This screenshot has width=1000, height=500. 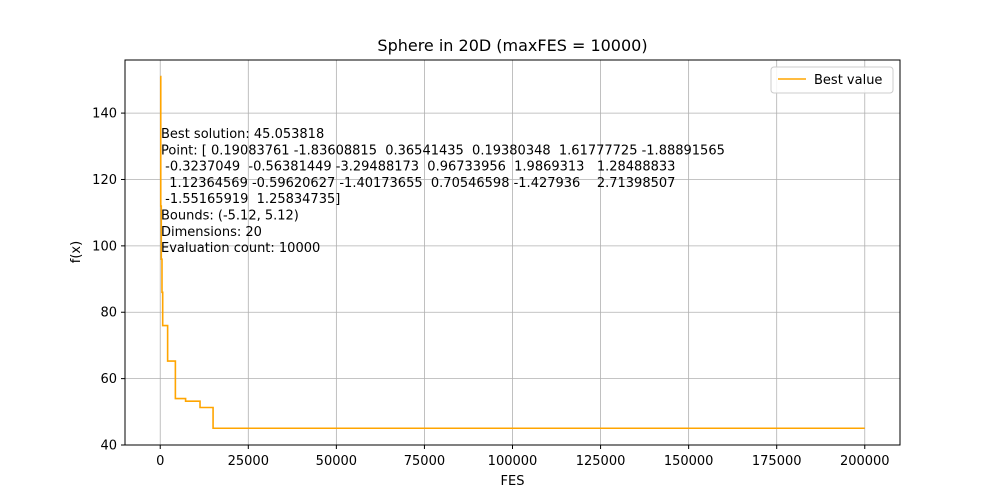 I want to click on y-tick-label: 120, so click(x=104, y=180).